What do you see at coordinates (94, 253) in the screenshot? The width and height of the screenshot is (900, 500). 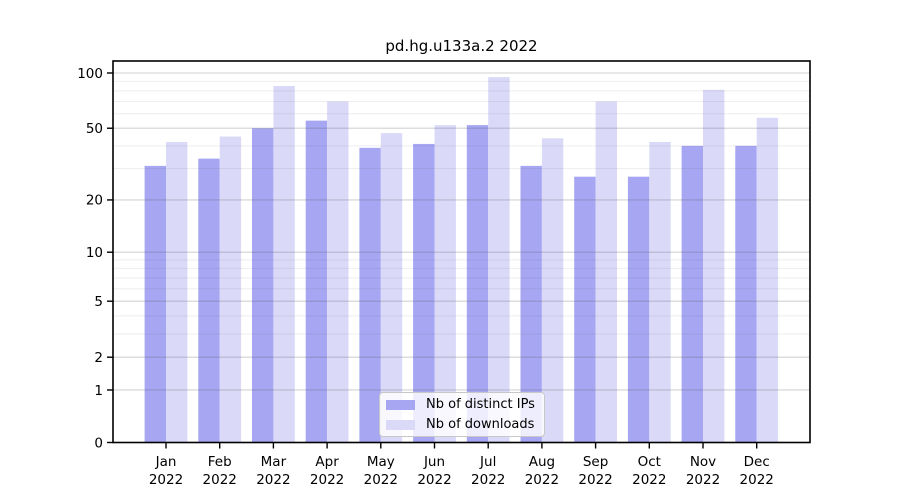 I see `y-tick-label: 10` at bounding box center [94, 253].